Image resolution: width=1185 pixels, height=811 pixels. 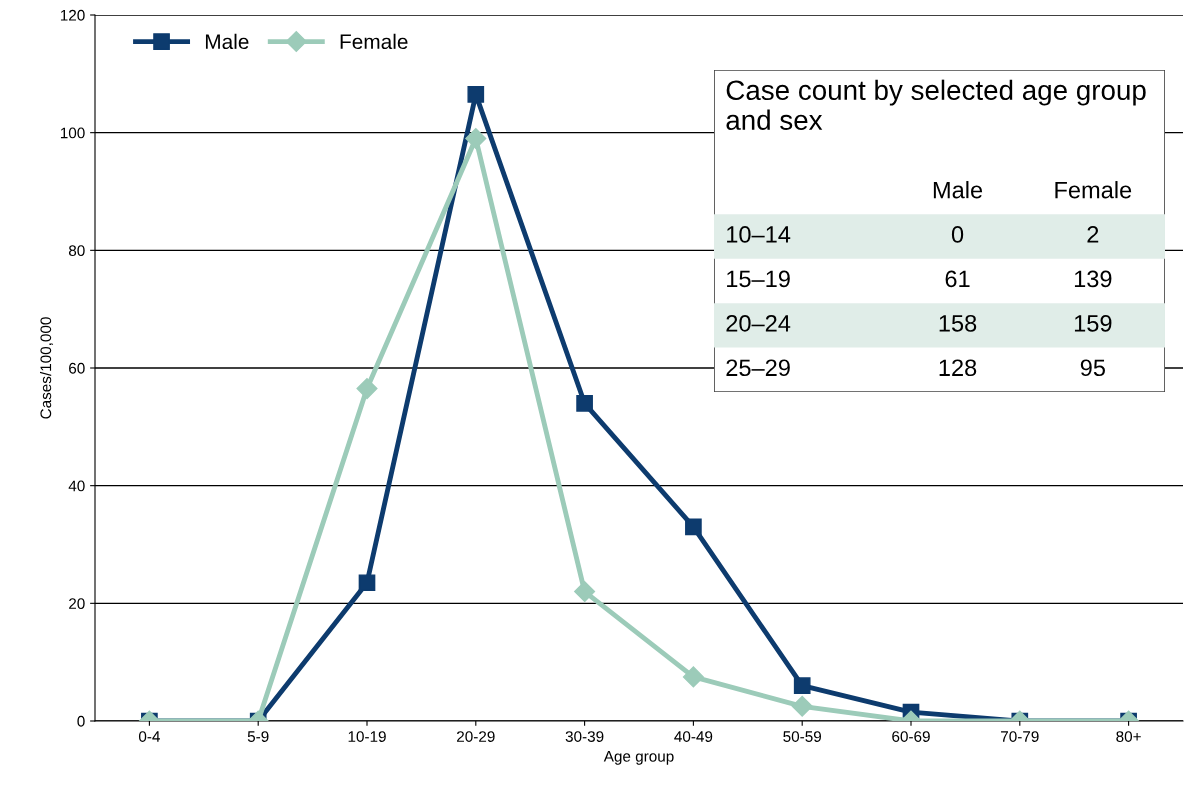 What do you see at coordinates (911, 736) in the screenshot?
I see `x-tick-label: 60-69` at bounding box center [911, 736].